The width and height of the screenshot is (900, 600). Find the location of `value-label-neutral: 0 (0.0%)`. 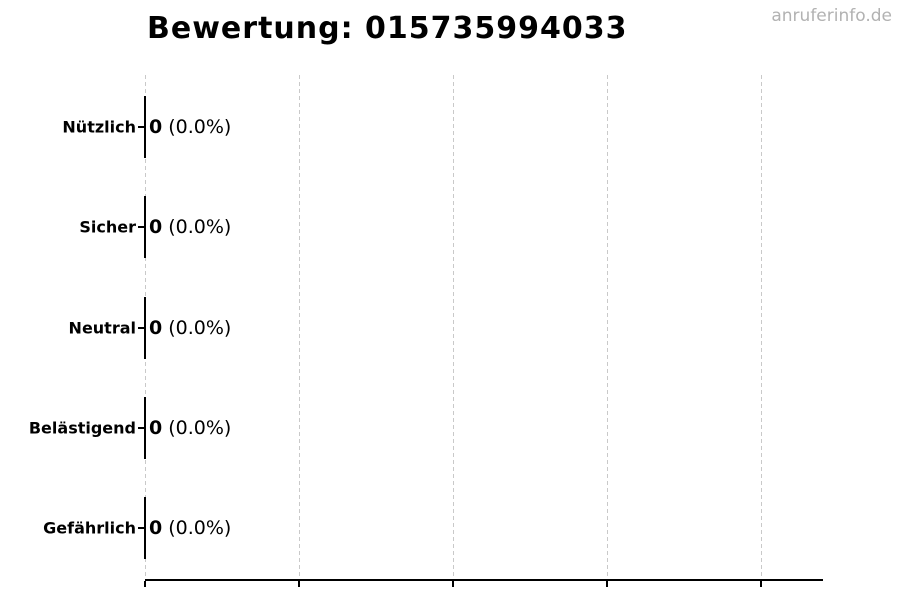

value-label-neutral: 0 (0.0%) is located at coordinates (190, 328).